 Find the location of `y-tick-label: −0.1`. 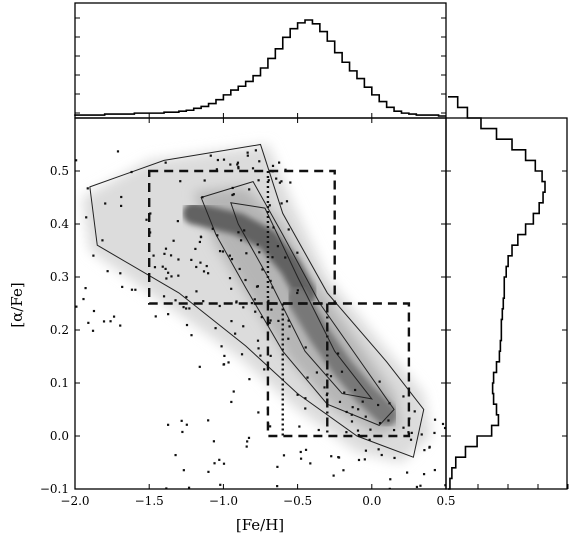

y-tick-label: −0.1 is located at coordinates (54, 489).